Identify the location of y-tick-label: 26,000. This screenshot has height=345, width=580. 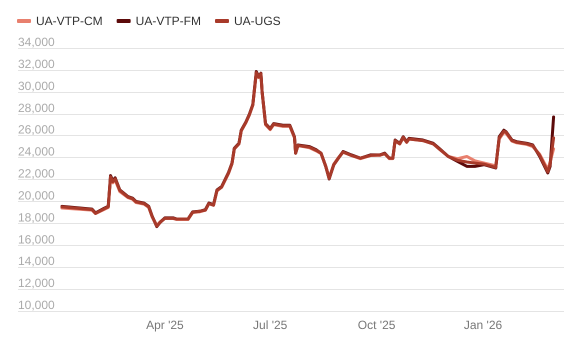
(37, 129).